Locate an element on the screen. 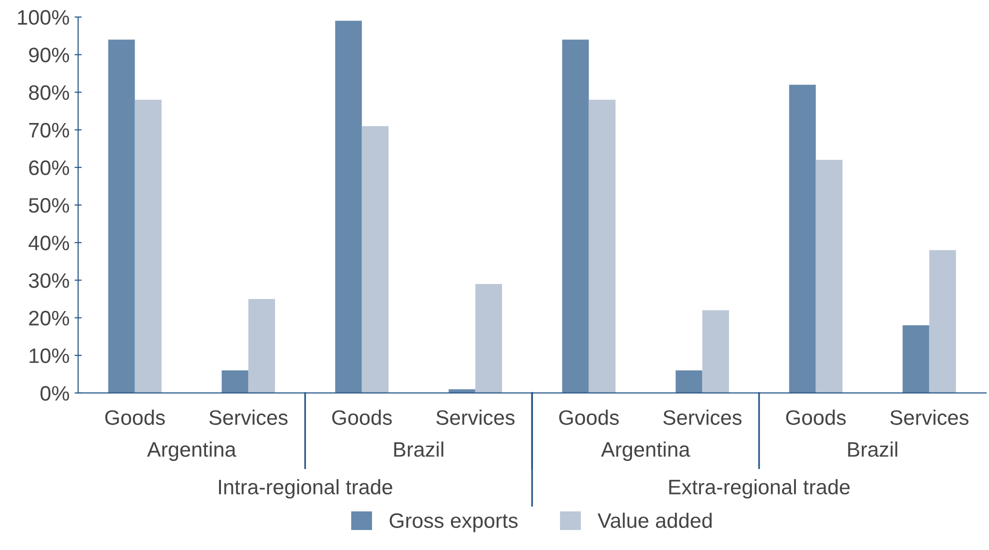  y-tick-label: 50% is located at coordinates (49, 205).